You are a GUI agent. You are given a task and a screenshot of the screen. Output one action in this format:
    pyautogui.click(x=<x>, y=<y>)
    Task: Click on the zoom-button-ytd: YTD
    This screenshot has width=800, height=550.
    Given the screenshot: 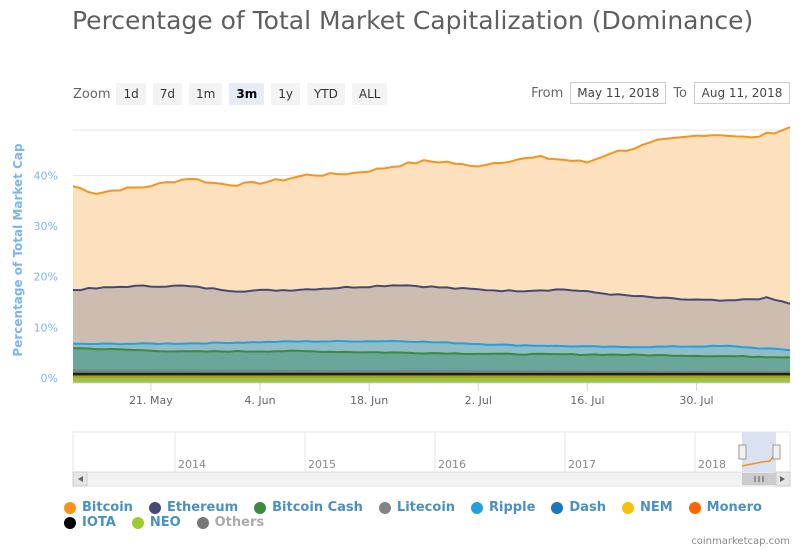 What is the action you would take?
    pyautogui.click(x=325, y=94)
    